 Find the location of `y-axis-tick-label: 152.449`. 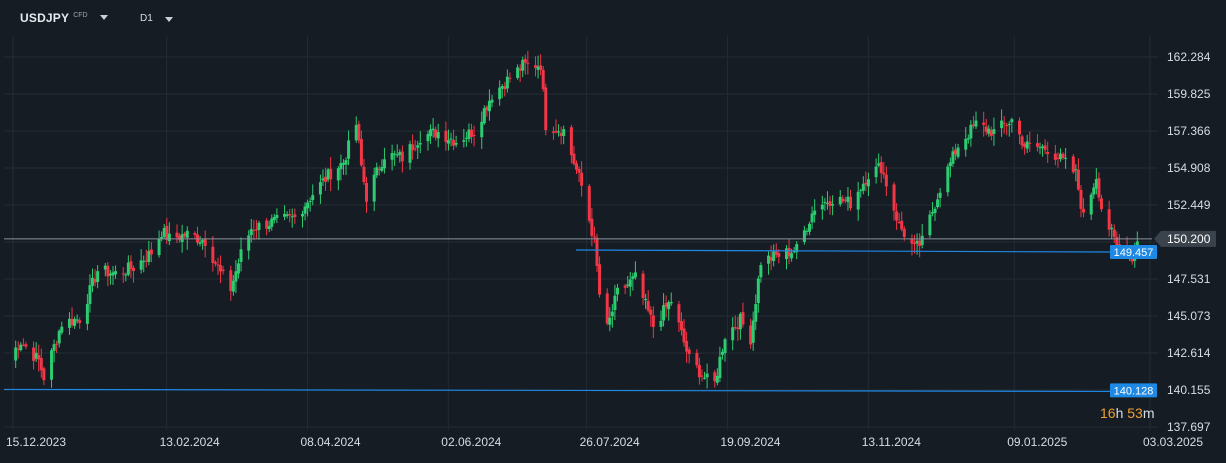

y-axis-tick-label: 152.449 is located at coordinates (1189, 205).